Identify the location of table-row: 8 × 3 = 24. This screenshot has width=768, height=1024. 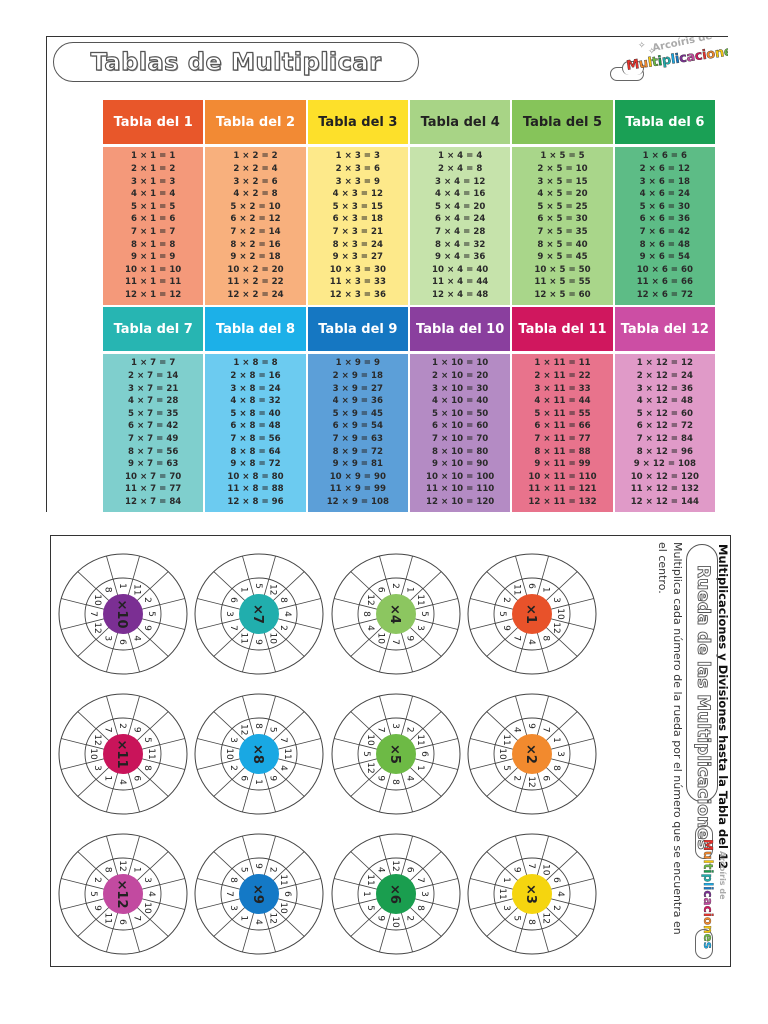
(357, 244).